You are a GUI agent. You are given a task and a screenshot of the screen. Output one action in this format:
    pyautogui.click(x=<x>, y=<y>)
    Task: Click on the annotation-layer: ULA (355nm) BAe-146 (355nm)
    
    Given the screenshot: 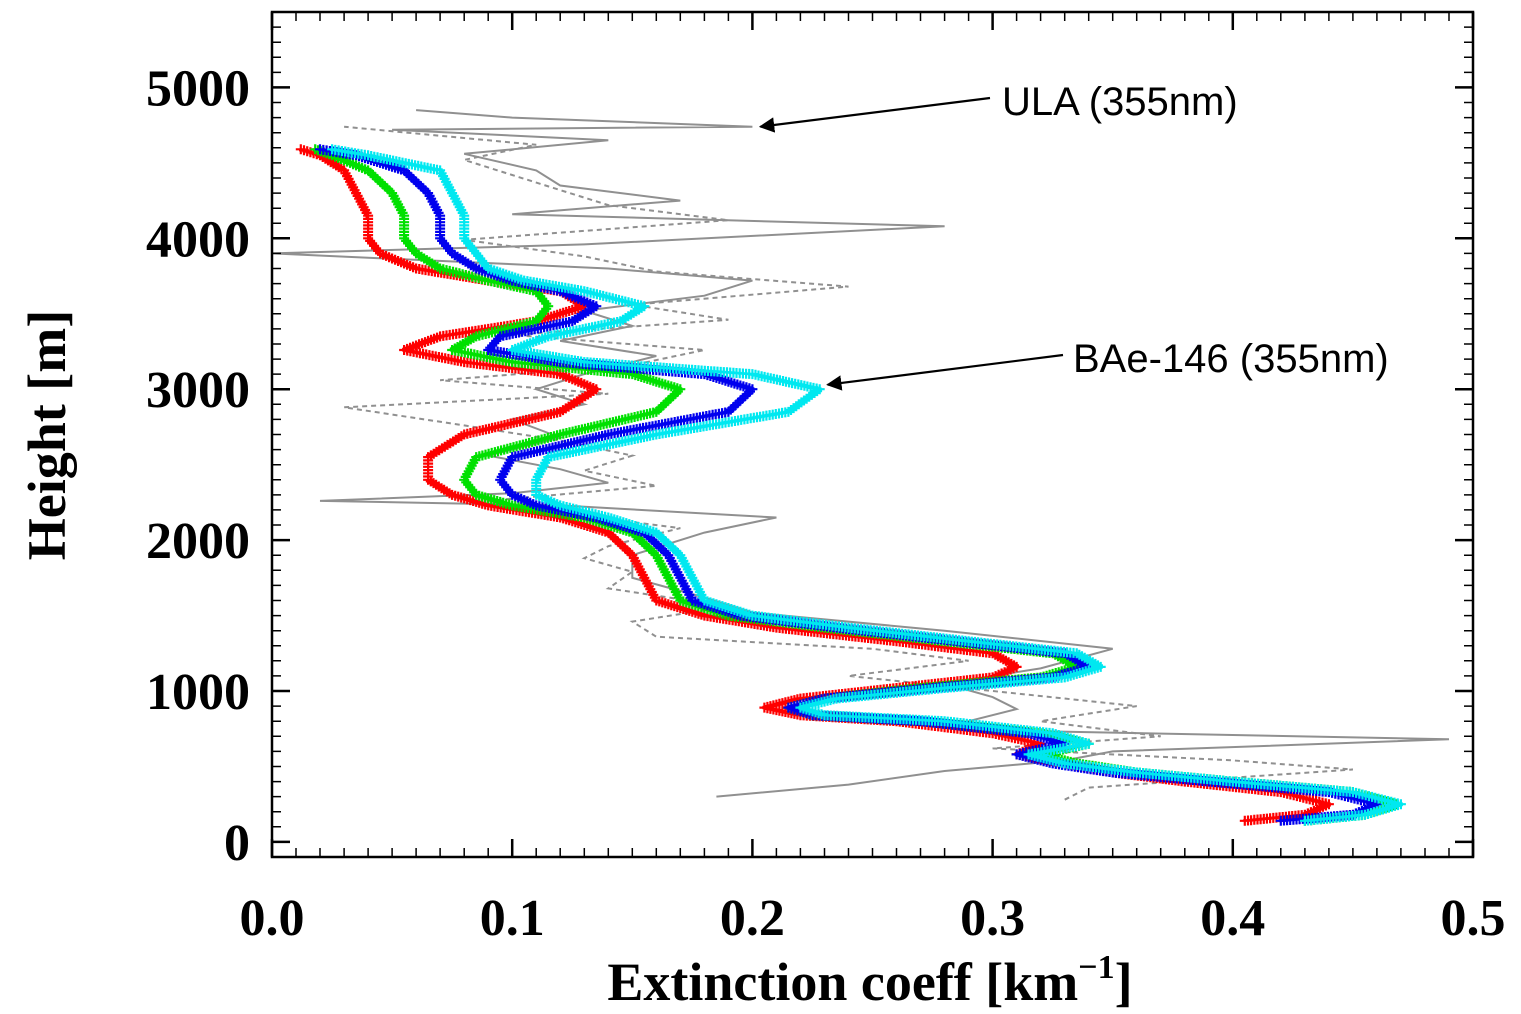 What is the action you would take?
    pyautogui.click(x=1073, y=235)
    